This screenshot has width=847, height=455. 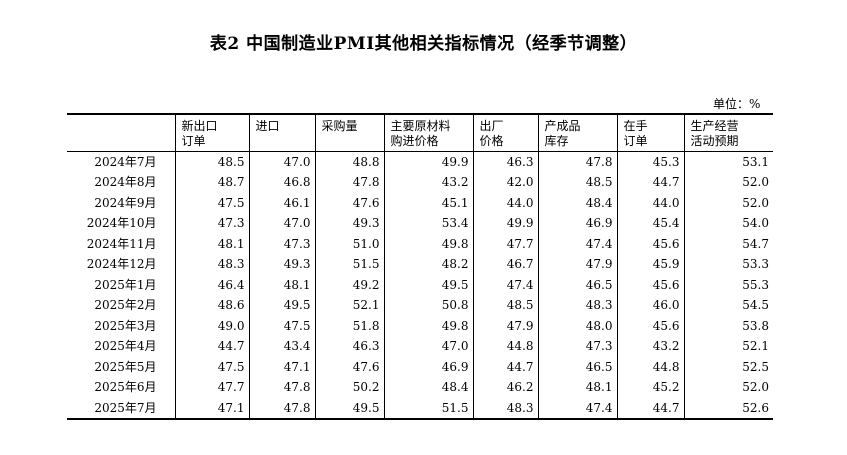 I want to click on table-row: 2025年2月 48.6 49.5 52.1 50.8 48.5 48.3 46.0 54.5, so click(x=420, y=305).